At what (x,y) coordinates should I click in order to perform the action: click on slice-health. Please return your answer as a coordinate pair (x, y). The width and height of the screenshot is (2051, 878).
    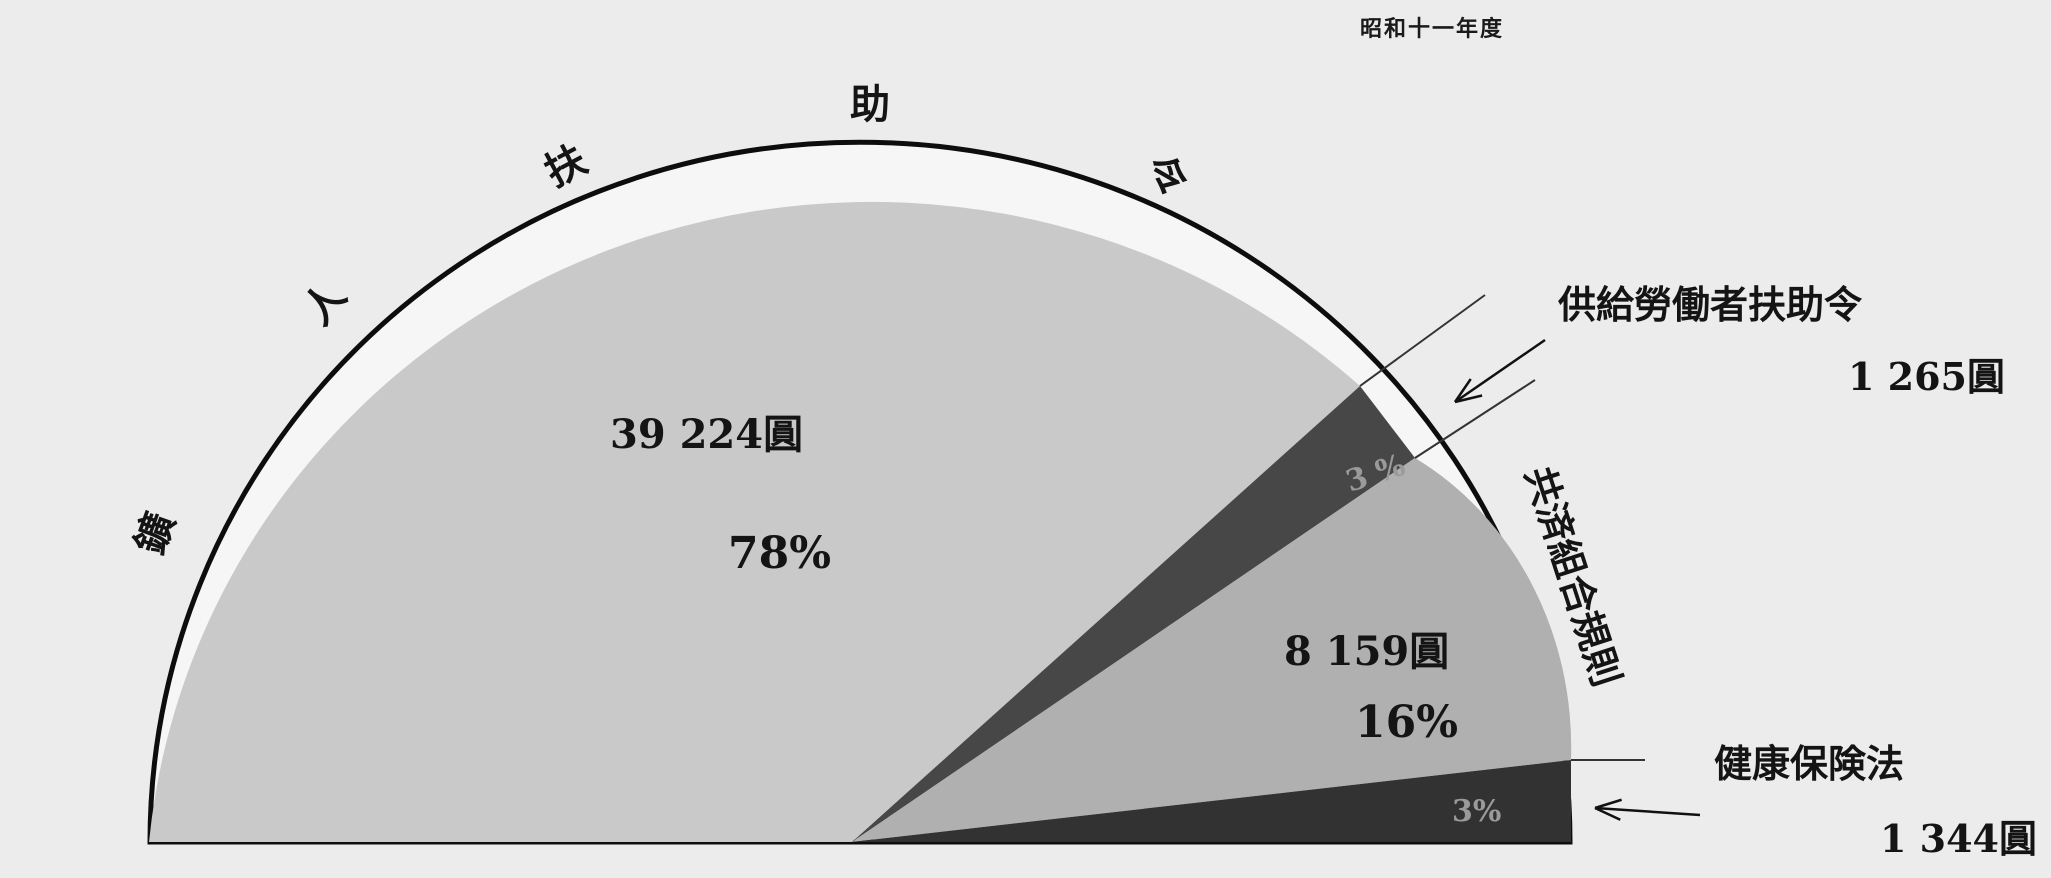
    Looking at the image, I should click on (1211, 801).